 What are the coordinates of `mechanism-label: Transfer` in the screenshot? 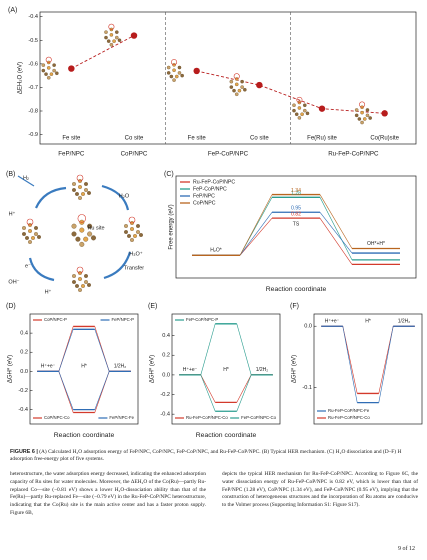 It's located at (134, 268).